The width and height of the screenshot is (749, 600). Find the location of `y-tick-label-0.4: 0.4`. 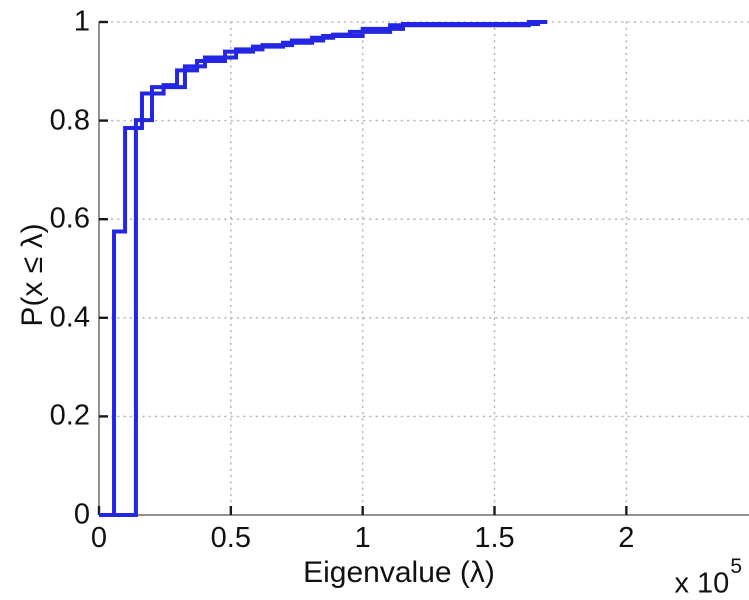

y-tick-label-0.4: 0.4 is located at coordinates (69, 317).